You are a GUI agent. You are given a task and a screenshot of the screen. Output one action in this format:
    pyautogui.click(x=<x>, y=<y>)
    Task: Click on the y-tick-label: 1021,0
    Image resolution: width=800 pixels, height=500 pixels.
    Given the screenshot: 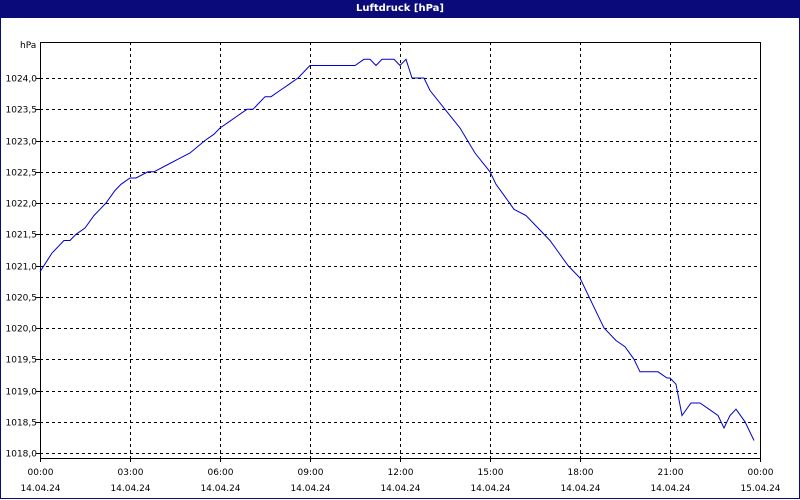 What is the action you would take?
    pyautogui.click(x=22, y=268)
    